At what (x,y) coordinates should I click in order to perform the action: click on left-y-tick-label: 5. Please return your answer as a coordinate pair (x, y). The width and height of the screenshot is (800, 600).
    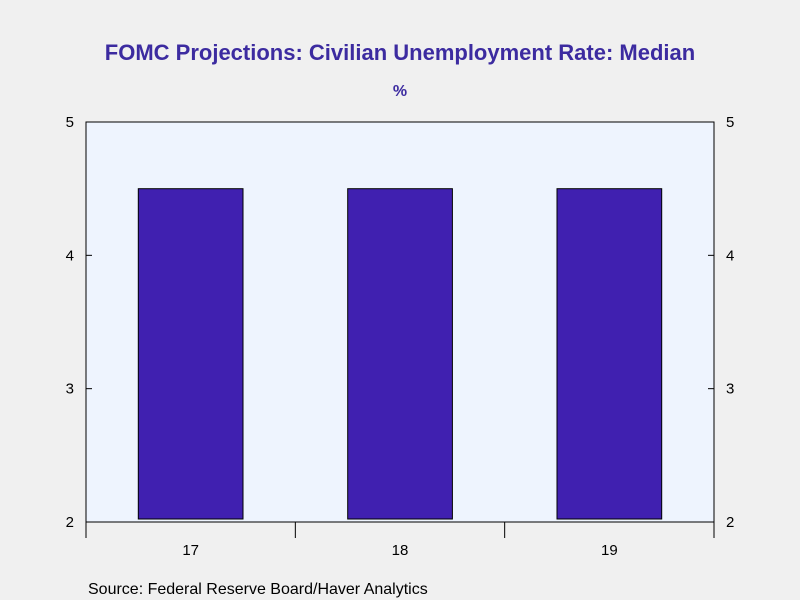
    Looking at the image, I should click on (70, 122).